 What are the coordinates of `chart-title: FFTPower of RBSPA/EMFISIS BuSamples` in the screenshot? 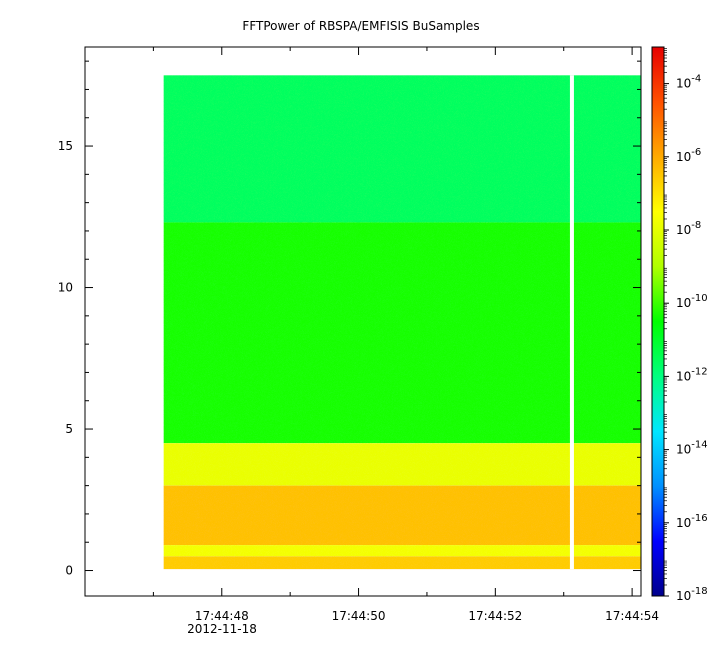 It's located at (360, 26).